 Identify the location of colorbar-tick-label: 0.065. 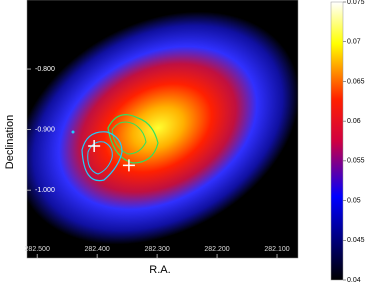
(356, 81).